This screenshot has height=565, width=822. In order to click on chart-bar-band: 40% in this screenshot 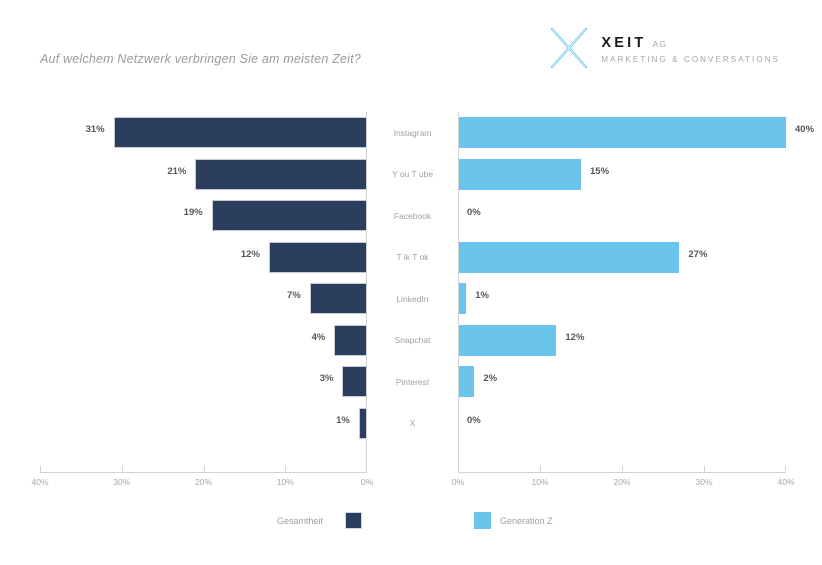, I will do `click(636, 133)`.